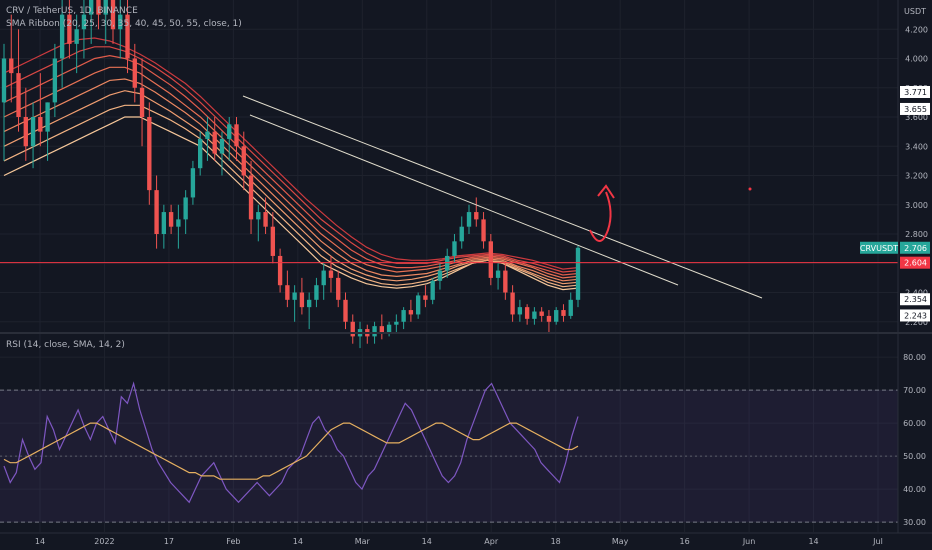 Image resolution: width=932 pixels, height=550 pixels. What do you see at coordinates (879, 248) in the screenshot?
I see `symbol-tag: CRVUSDT` at bounding box center [879, 248].